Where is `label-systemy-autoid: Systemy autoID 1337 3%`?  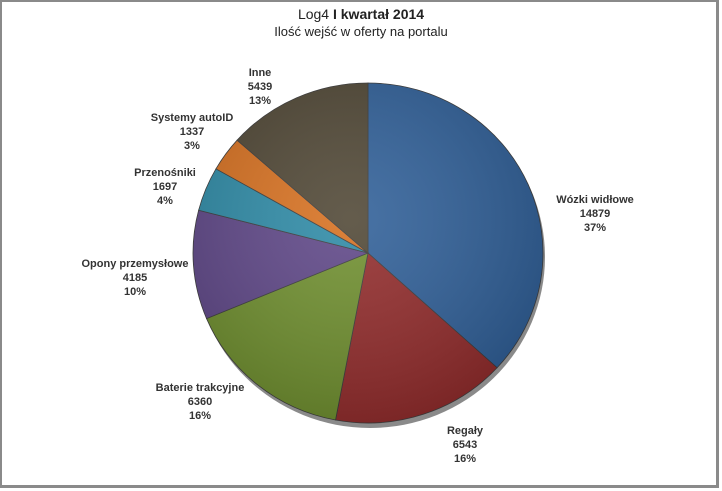
label-systemy-autoid: Systemy autoID 1337 3% is located at coordinates (192, 132).